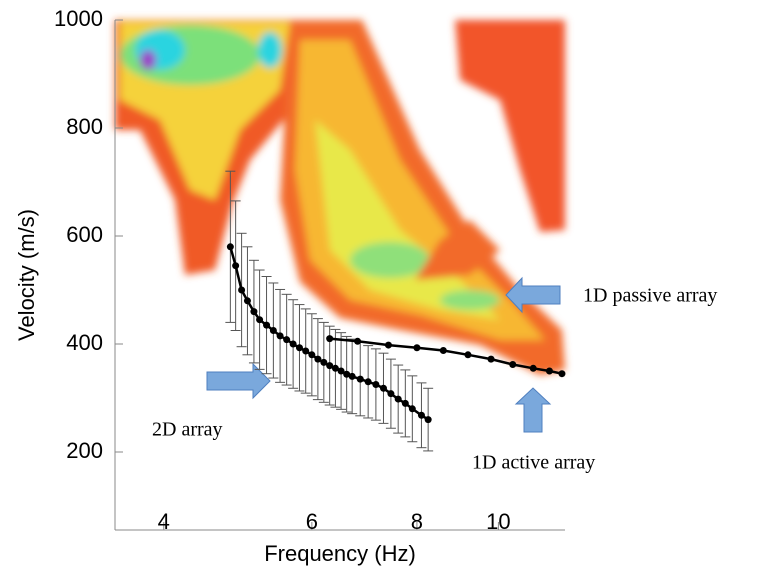 The image size is (774, 571). What do you see at coordinates (498, 521) in the screenshot?
I see `x-tick-label: 10` at bounding box center [498, 521].